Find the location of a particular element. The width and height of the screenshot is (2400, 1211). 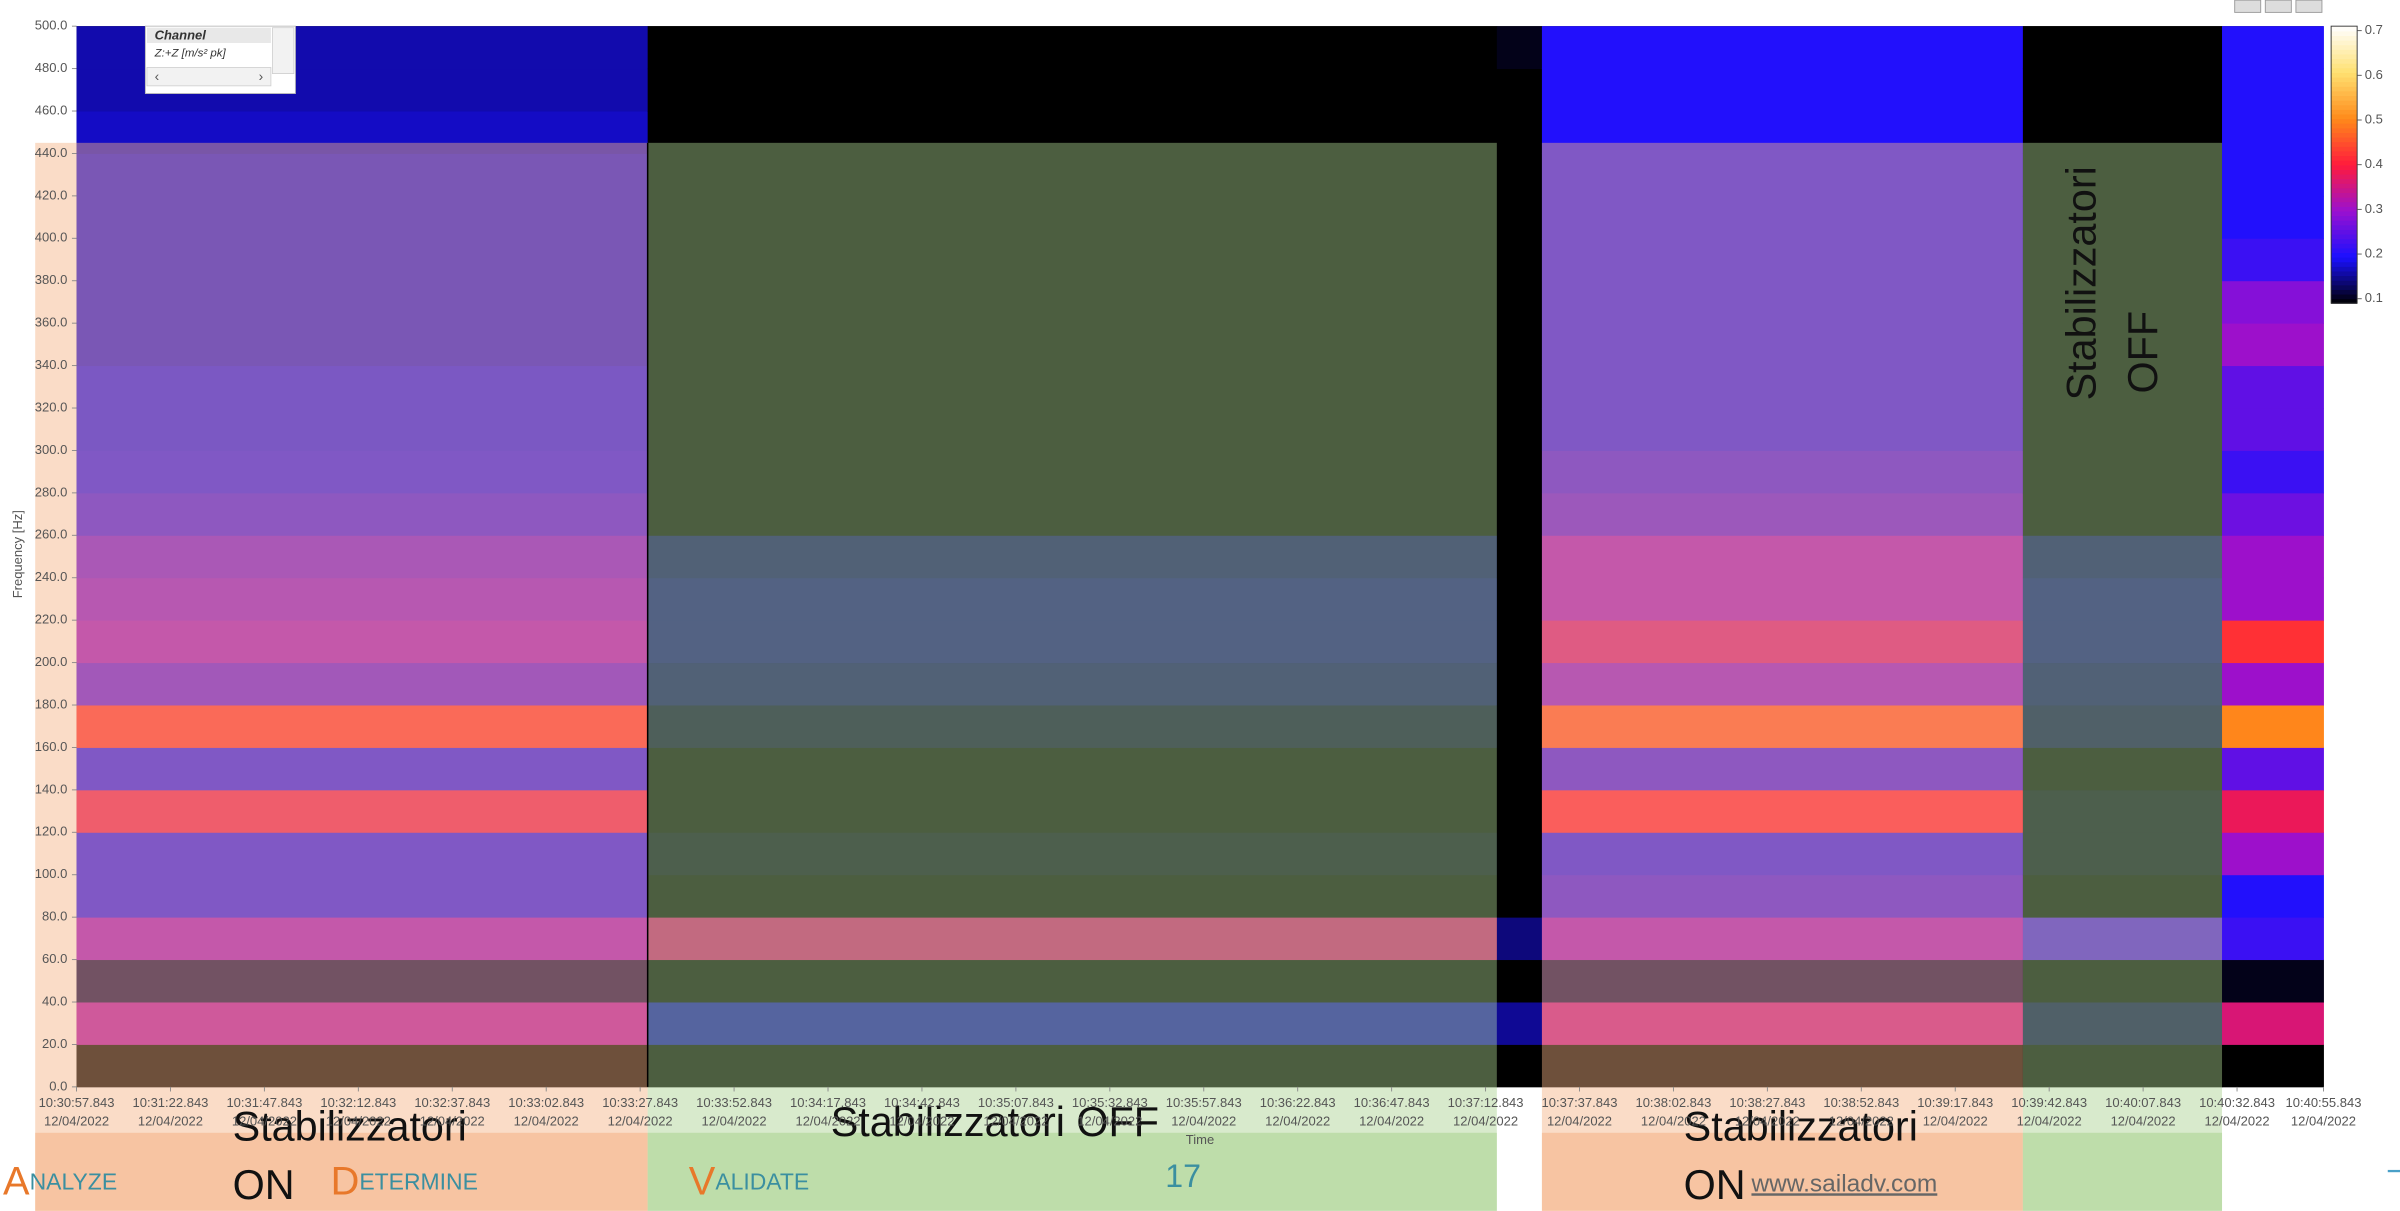

region-label: ON is located at coordinates (264, 1185).